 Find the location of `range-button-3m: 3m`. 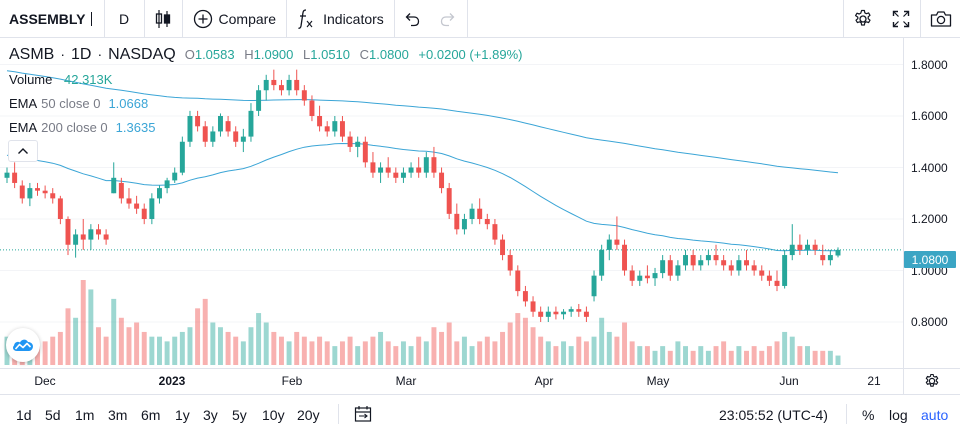

range-button-3m: 3m is located at coordinates (118, 415).